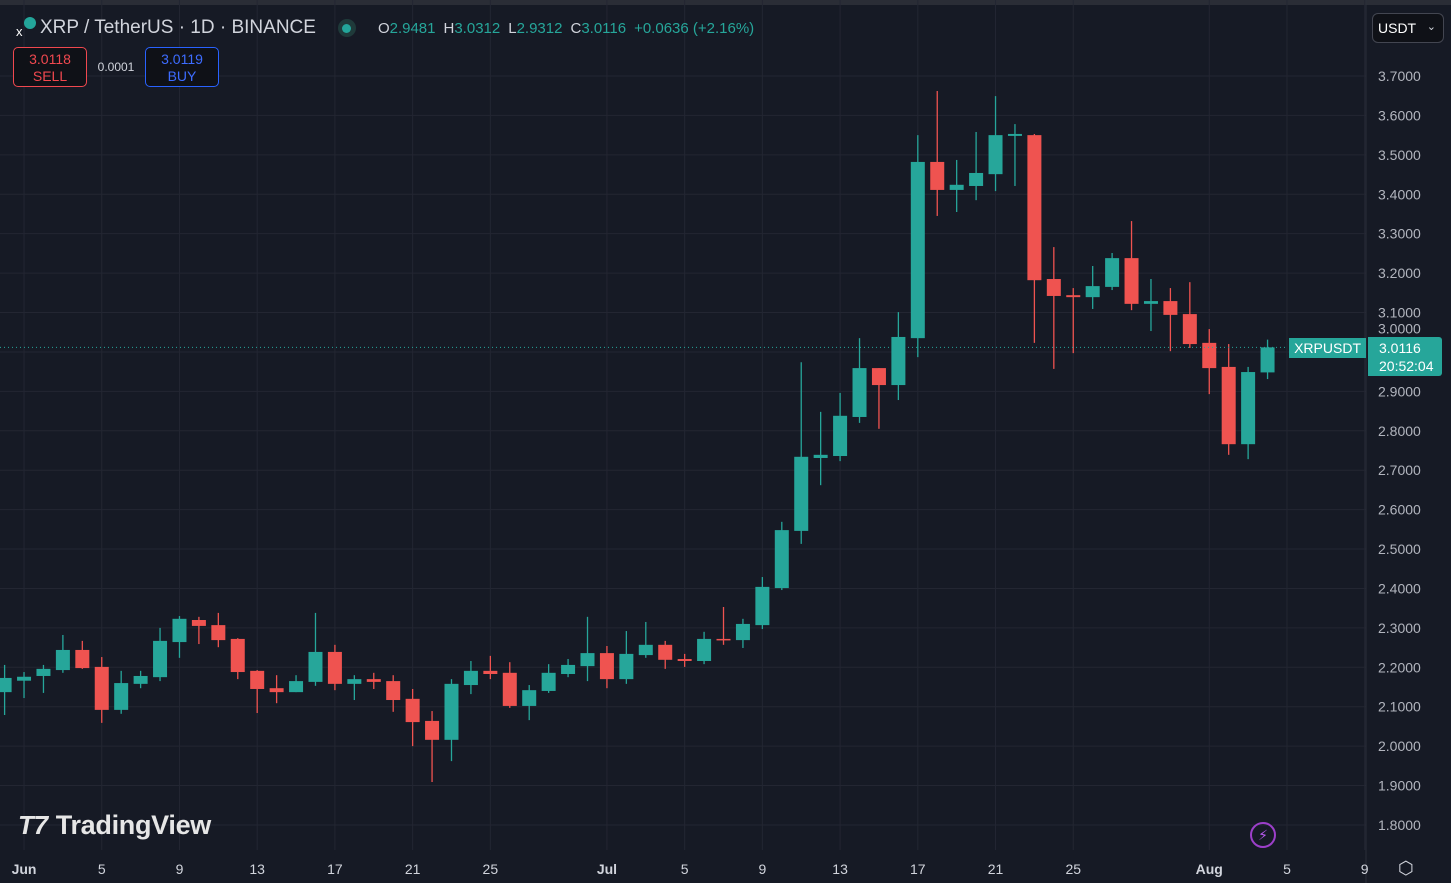  I want to click on time-tick-label: 25, so click(1073, 869).